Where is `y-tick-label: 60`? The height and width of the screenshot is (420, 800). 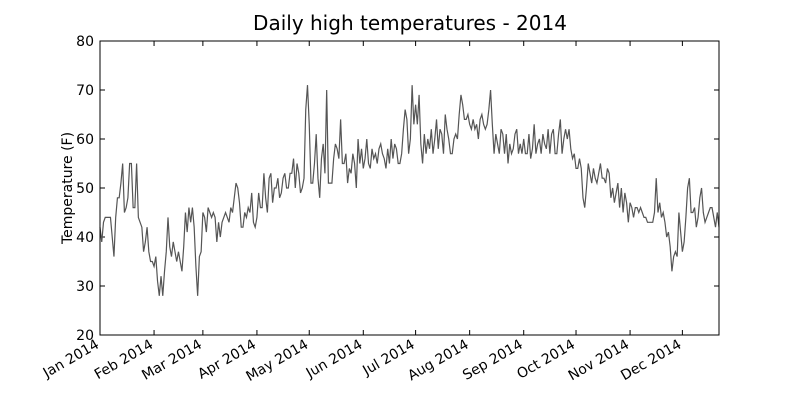 y-tick-label: 60 is located at coordinates (85, 140).